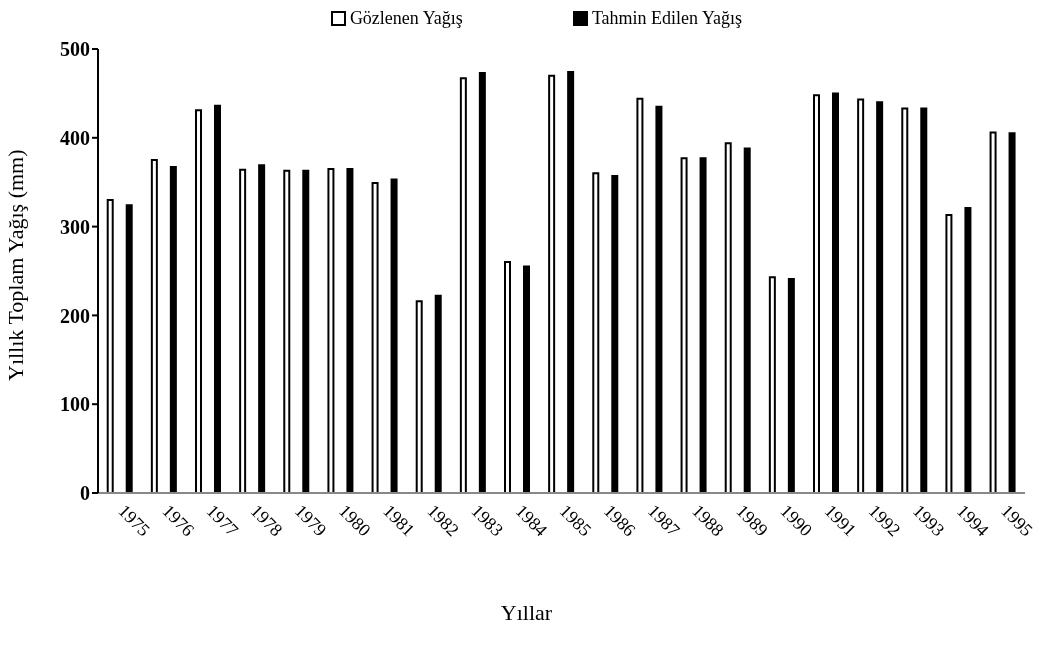  Describe the element at coordinates (752, 520) in the screenshot. I see `x-tick-label: 1989` at that location.